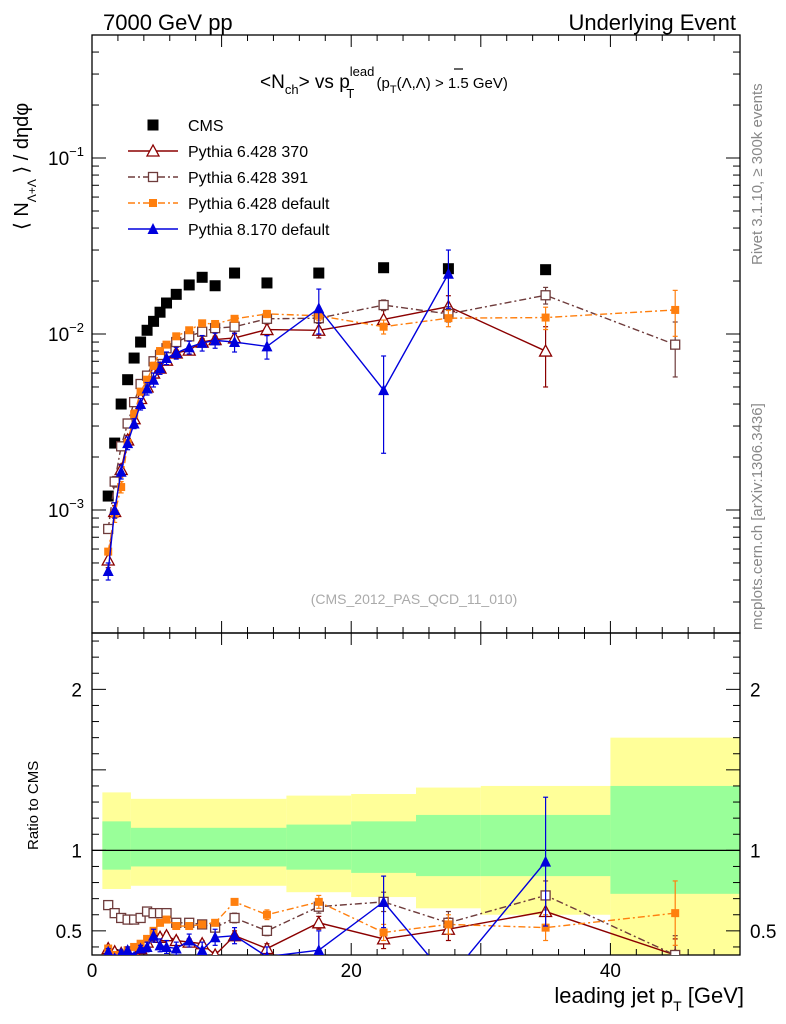  Describe the element at coordinates (92, 971) in the screenshot. I see `x-tick-label: 0` at that location.